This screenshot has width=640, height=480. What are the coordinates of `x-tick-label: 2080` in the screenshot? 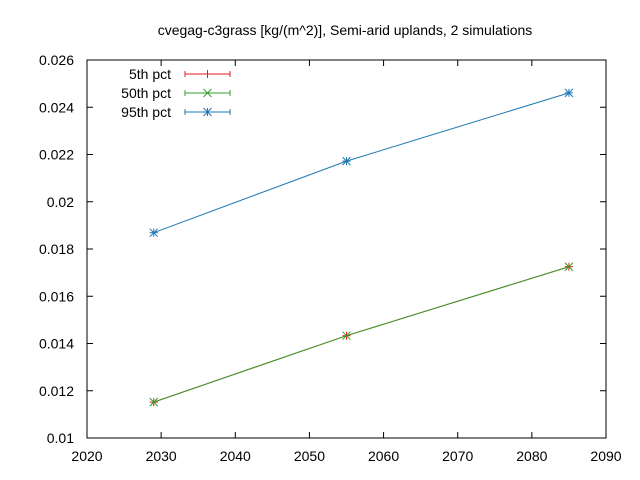 It's located at (531, 456).